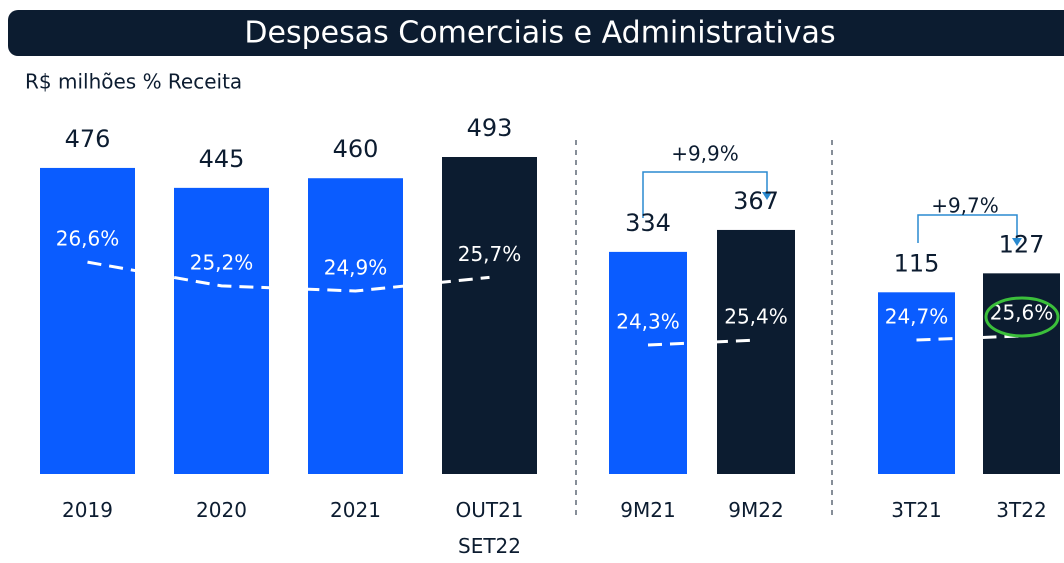 This screenshot has width=1064, height=563. What do you see at coordinates (222, 159) in the screenshot?
I see `value-label: 445` at bounding box center [222, 159].